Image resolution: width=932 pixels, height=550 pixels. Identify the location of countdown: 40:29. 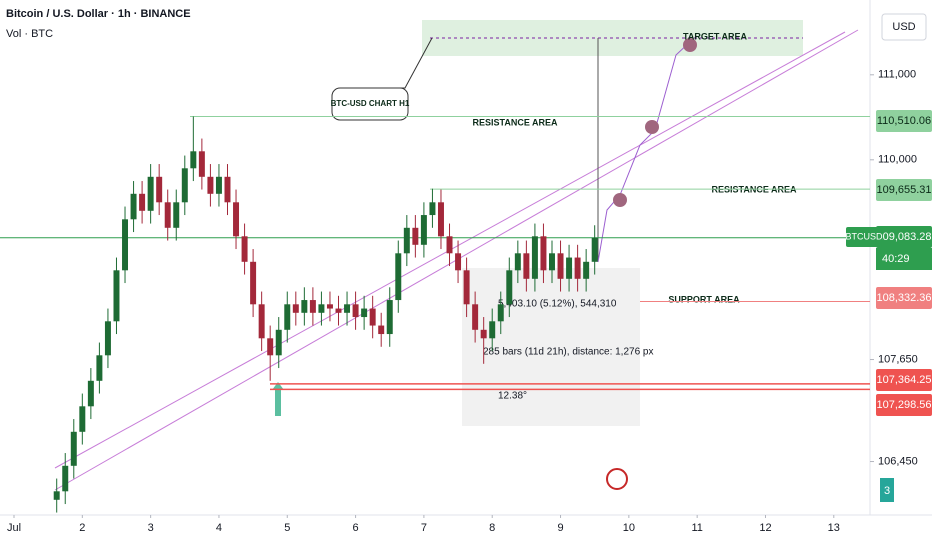
(896, 259).